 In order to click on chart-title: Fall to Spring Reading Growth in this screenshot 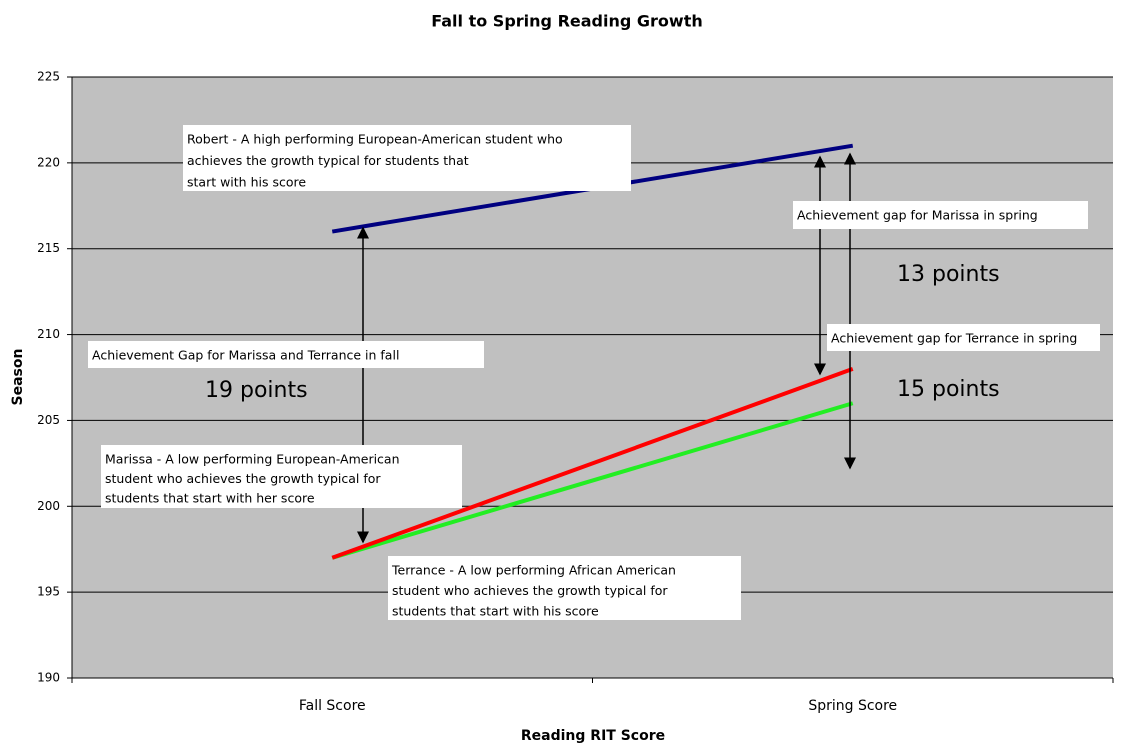, I will do `click(566, 21)`.